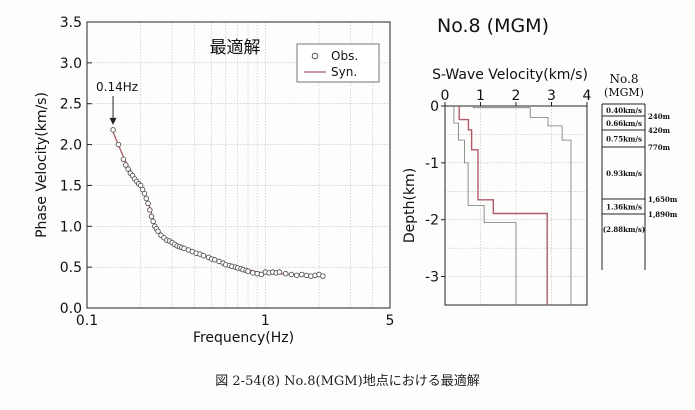 The width and height of the screenshot is (695, 410). What do you see at coordinates (235, 48) in the screenshot?
I see `chart-title: 最適解` at bounding box center [235, 48].